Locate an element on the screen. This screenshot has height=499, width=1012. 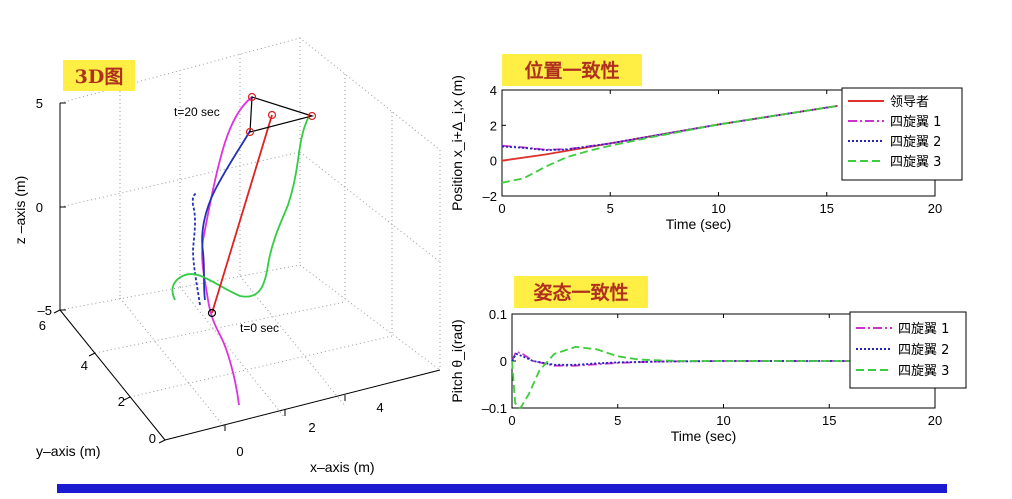
trajectory-red is located at coordinates (242, 214).